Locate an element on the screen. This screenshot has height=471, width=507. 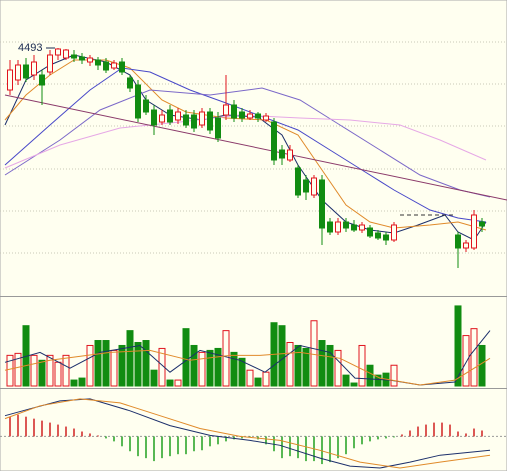
high-annotation: 4493 is located at coordinates (30, 48).